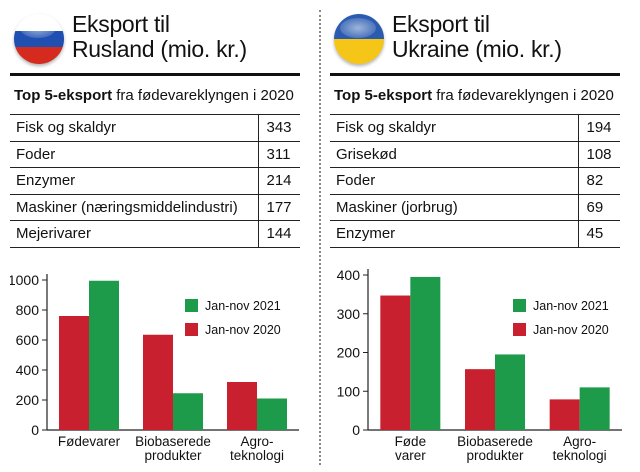  I want to click on table-row: Grisekød 108, so click(475, 154).